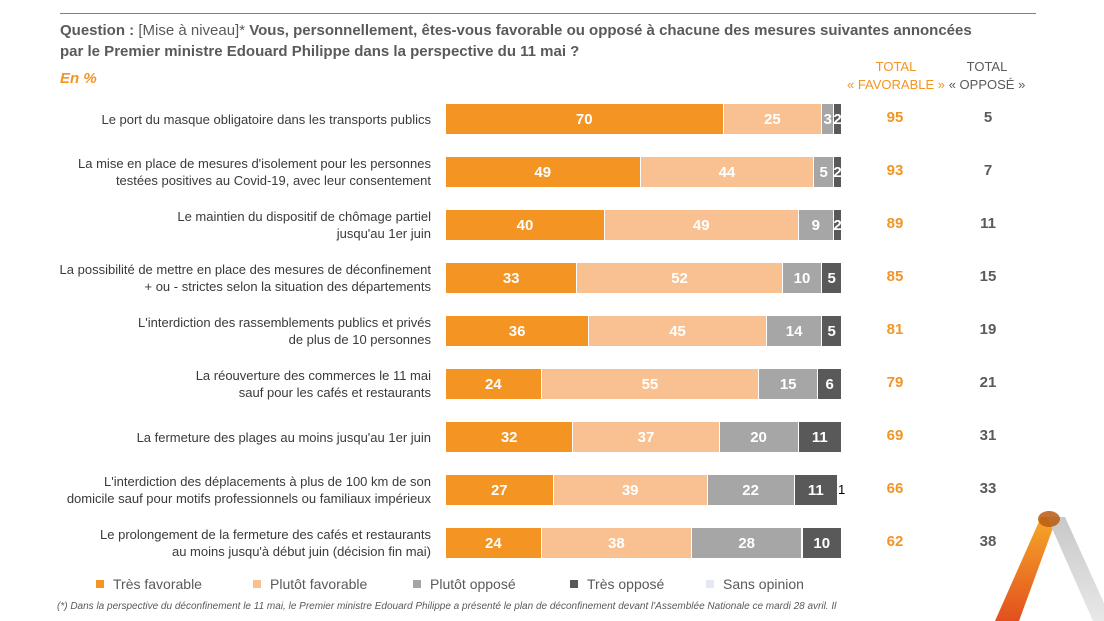 This screenshot has height=621, width=1104. What do you see at coordinates (701, 225) in the screenshot?
I see `bar-segment-favorable: 49` at bounding box center [701, 225].